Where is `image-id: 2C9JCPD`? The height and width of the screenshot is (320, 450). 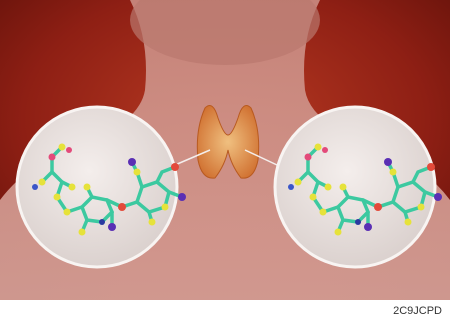
image-id: 2C9JCPD is located at coordinates (417, 311).